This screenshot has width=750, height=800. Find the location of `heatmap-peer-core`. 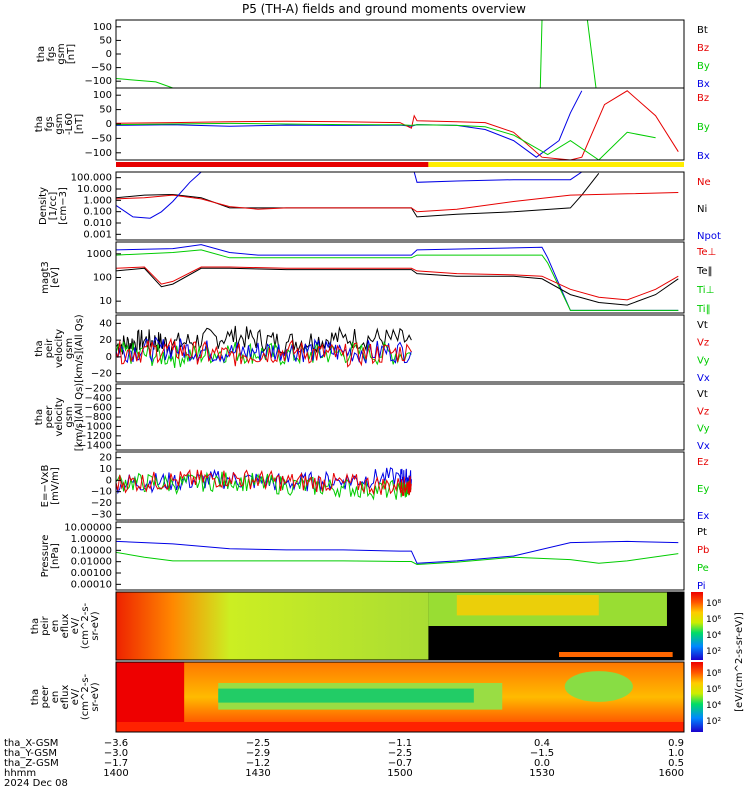

heatmap-peer-core is located at coordinates (346, 695).